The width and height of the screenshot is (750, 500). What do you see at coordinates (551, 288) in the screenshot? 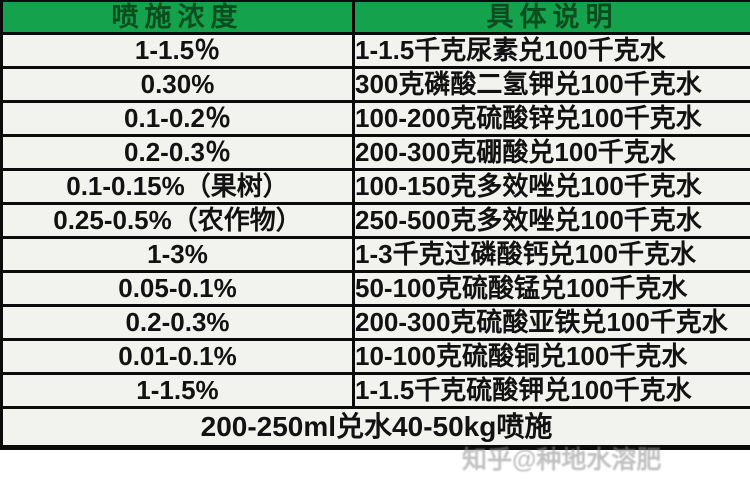
I see `description-cell: 50-100克硫酸锰兑100千克水` at bounding box center [551, 288].